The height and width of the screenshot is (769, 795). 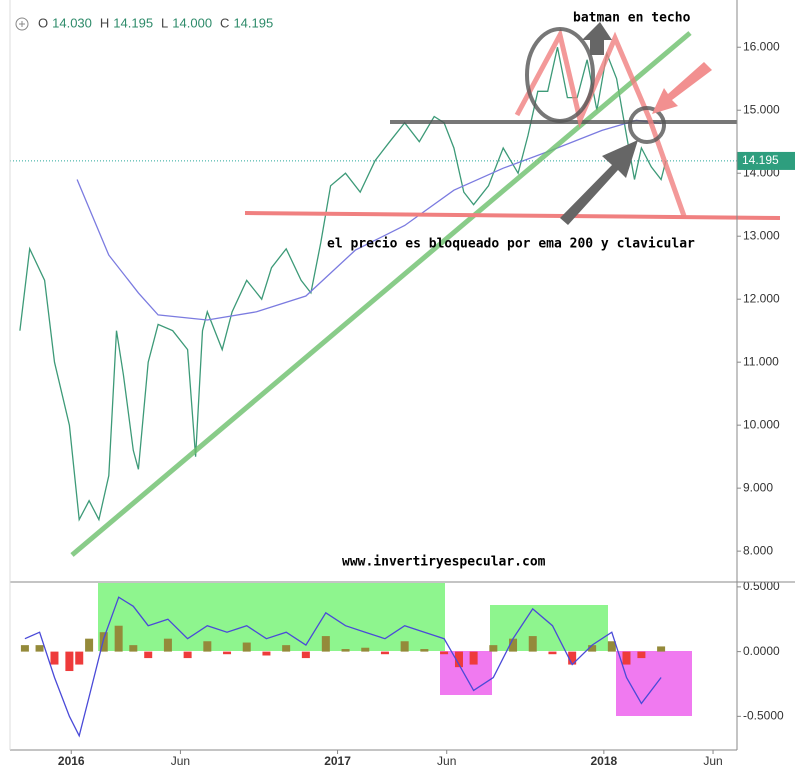 What do you see at coordinates (600, 122) in the screenshot?
I see `pattern-lines` at bounding box center [600, 122].